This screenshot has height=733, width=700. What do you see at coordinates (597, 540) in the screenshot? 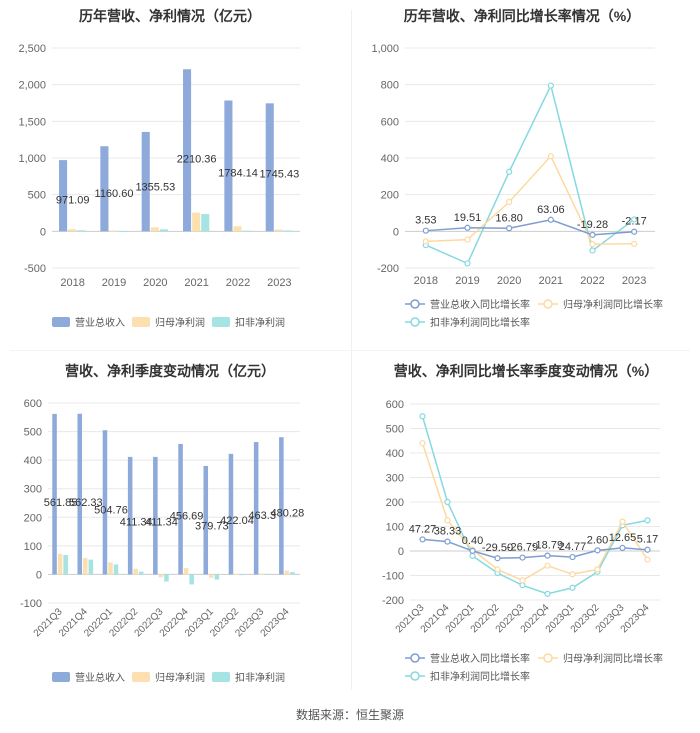
I see `line-data-label: 2.60` at bounding box center [597, 540].